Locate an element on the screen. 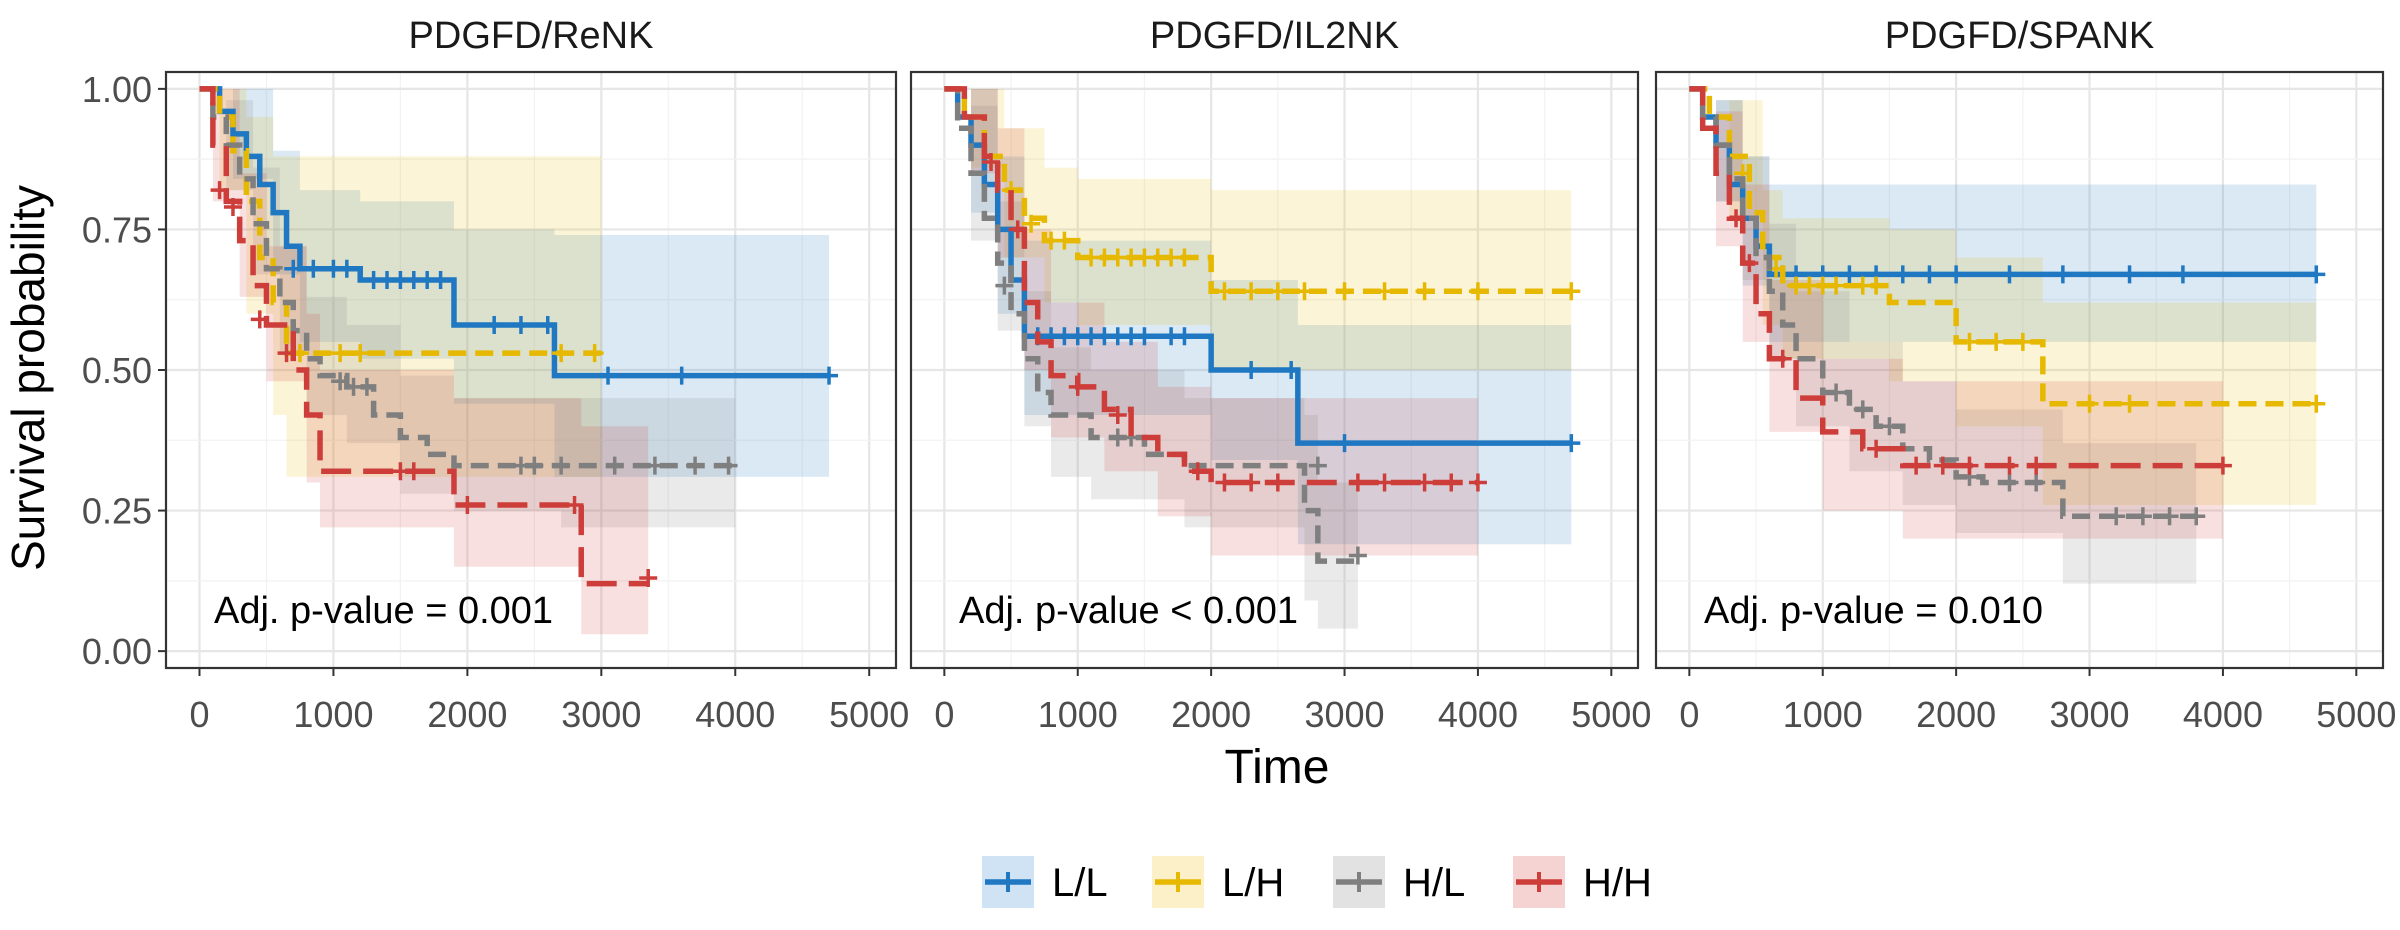 Image resolution: width=2400 pixels, height=930 pixels. survival-curve-h-h is located at coordinates (424, 336).